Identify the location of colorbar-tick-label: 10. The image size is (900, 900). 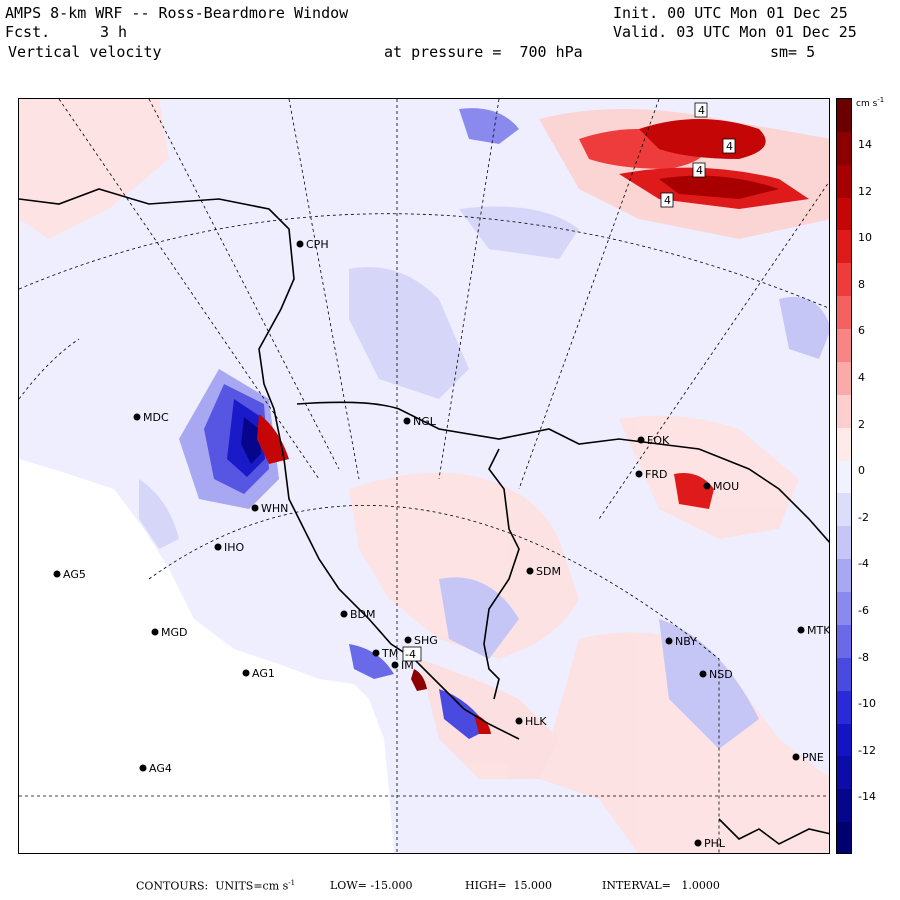
(865, 238).